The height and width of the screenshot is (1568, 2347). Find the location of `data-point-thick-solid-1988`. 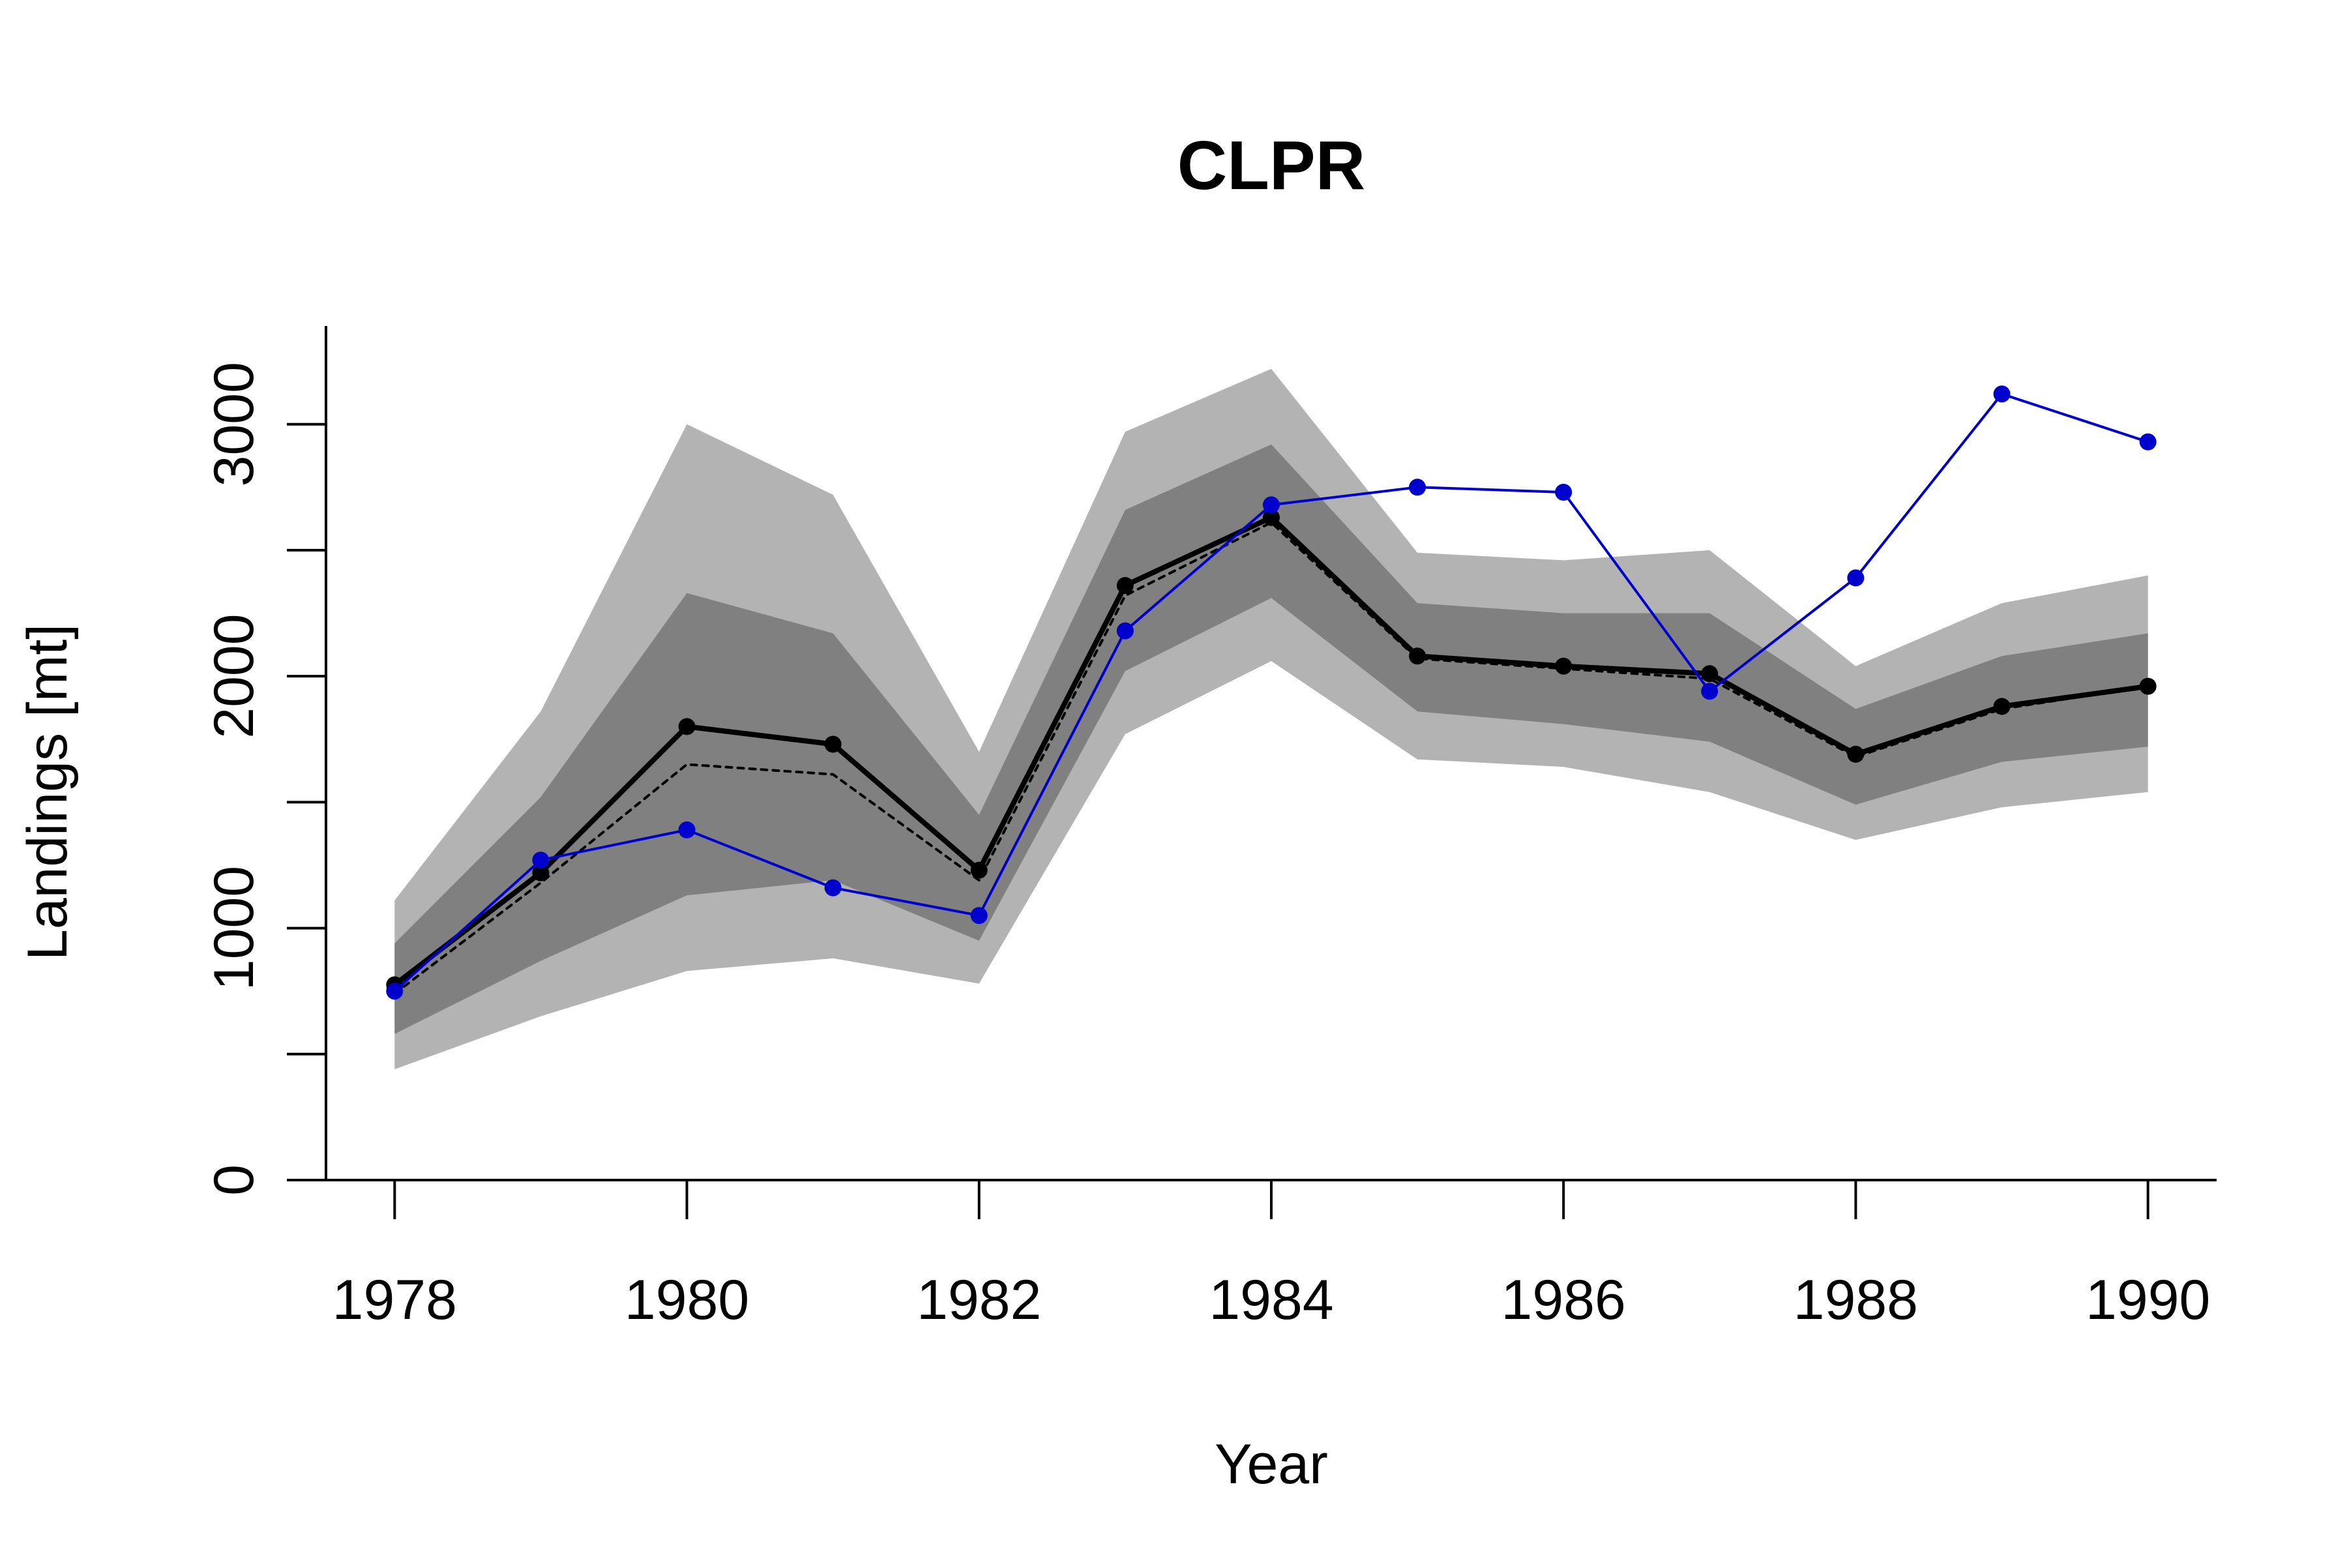

data-point-thick-solid-1988 is located at coordinates (1856, 754).